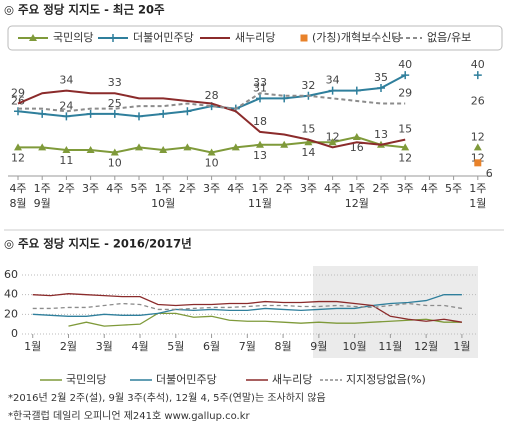 Image resolution: width=508 pixels, height=429 pixels. Describe the element at coordinates (386, 379) in the screenshot. I see `legend-label: 지지정당없음(%)` at that location.